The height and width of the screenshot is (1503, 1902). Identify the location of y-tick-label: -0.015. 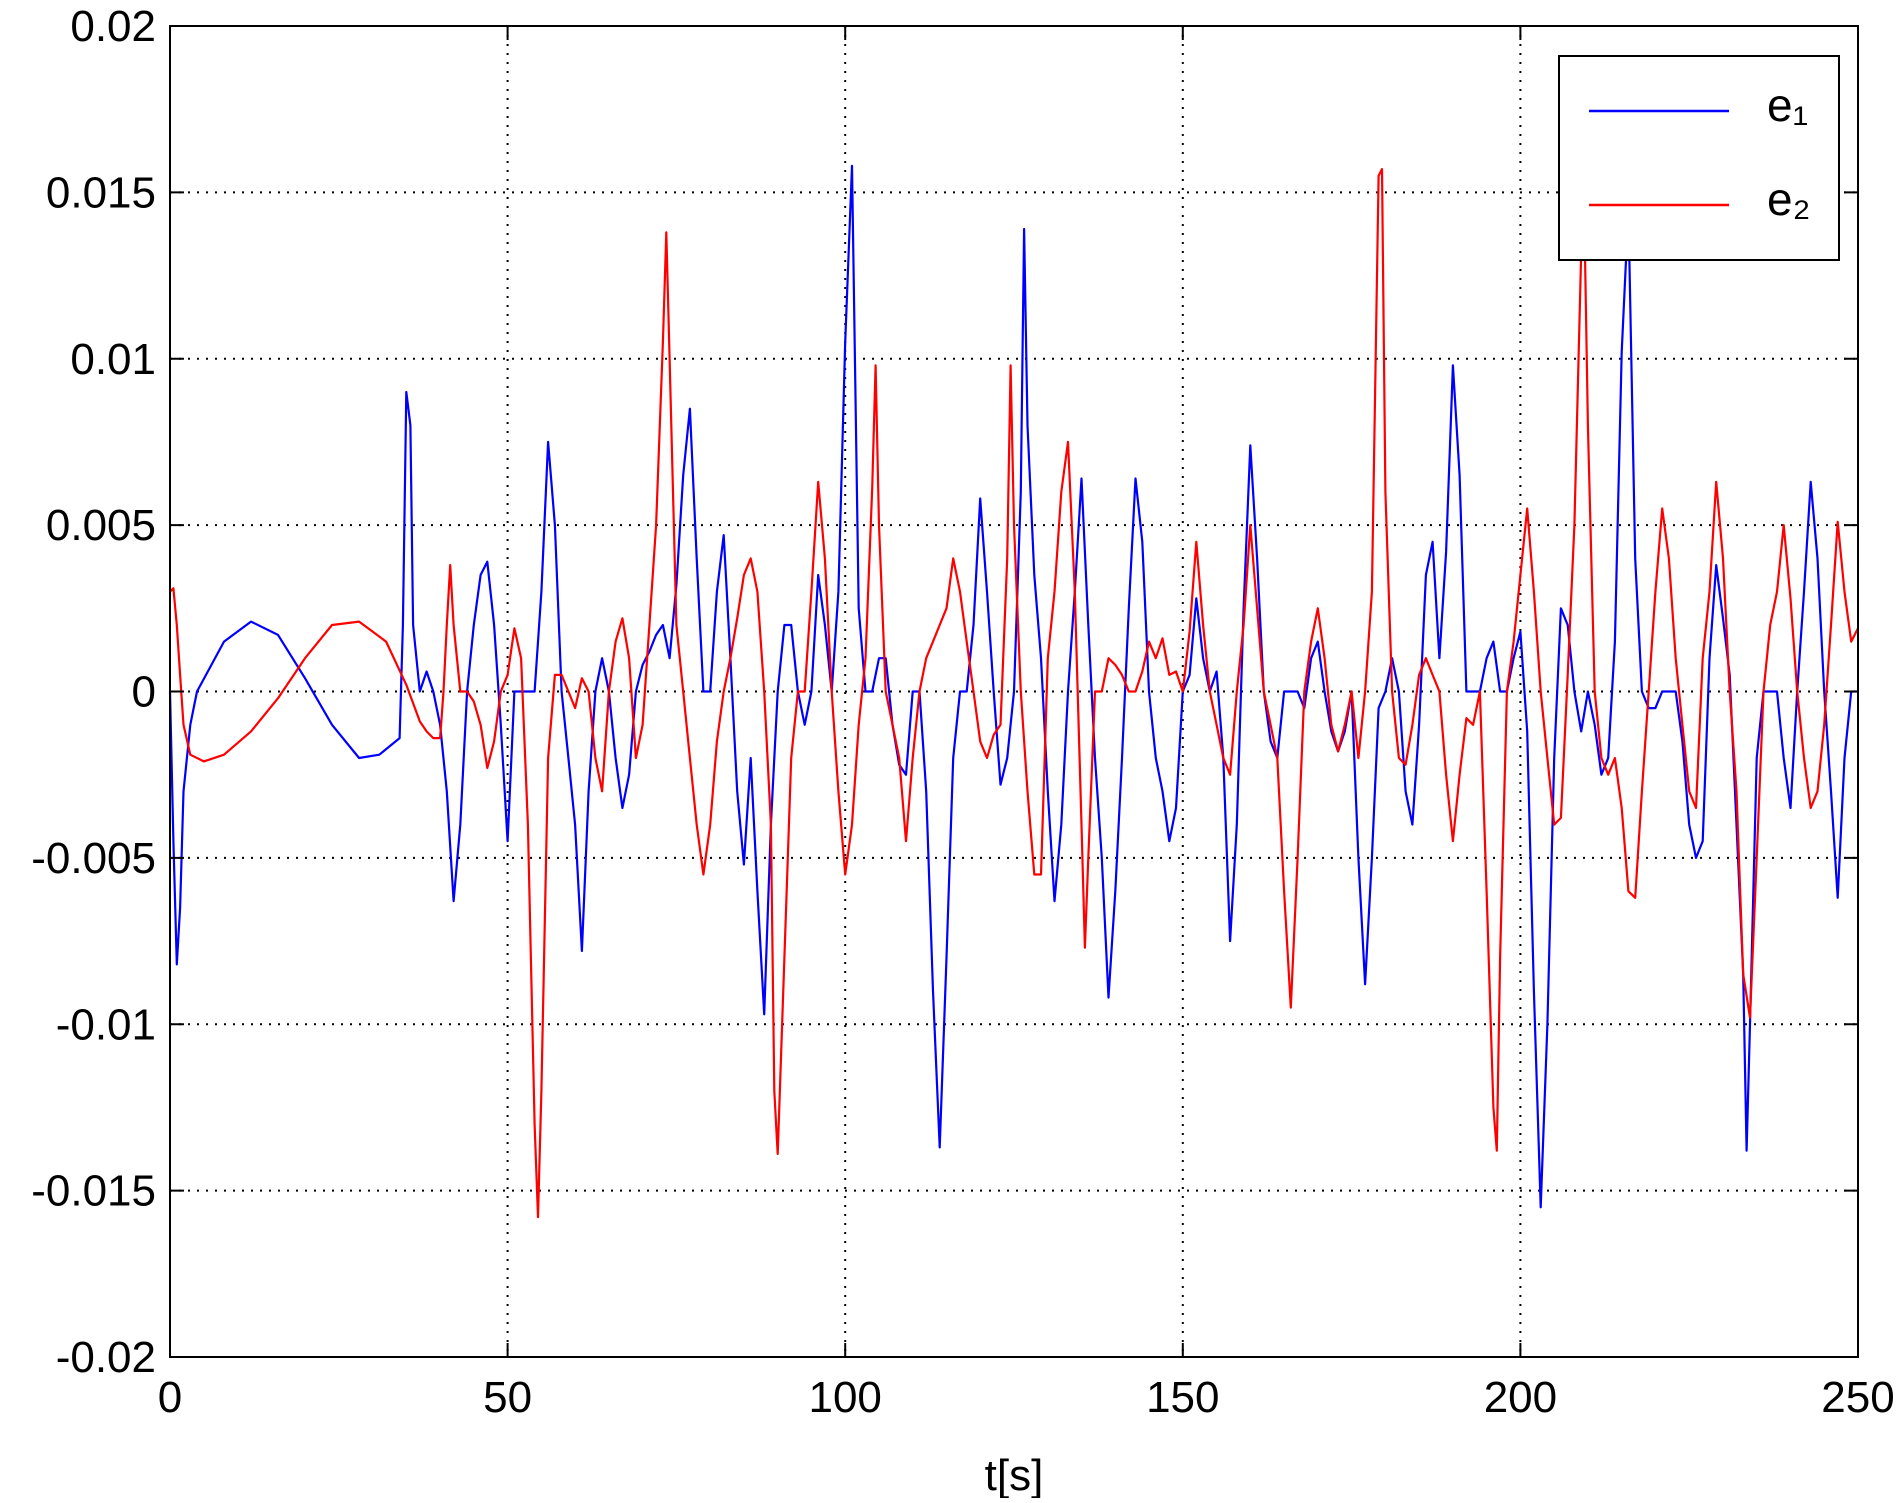
(93, 1191).